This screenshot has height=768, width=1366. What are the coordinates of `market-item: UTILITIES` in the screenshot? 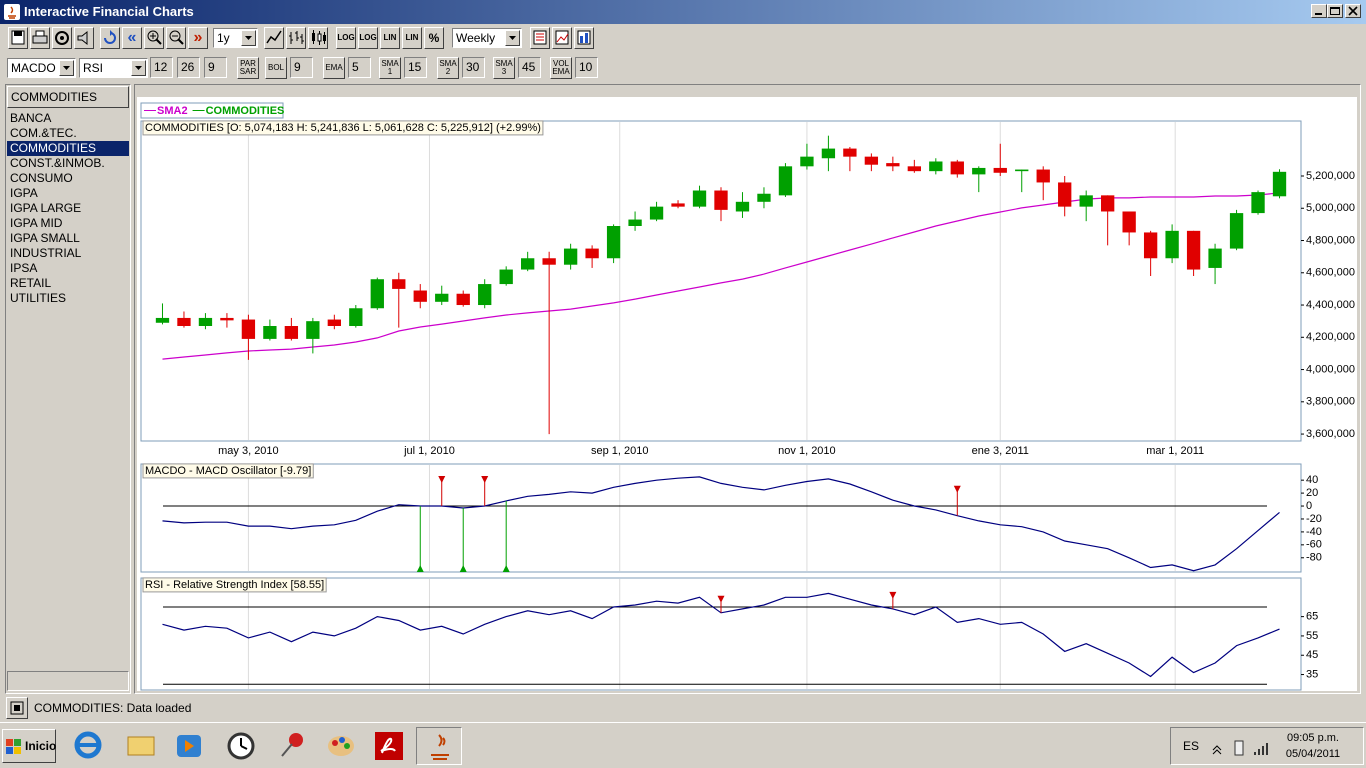 It's located at (38, 298).